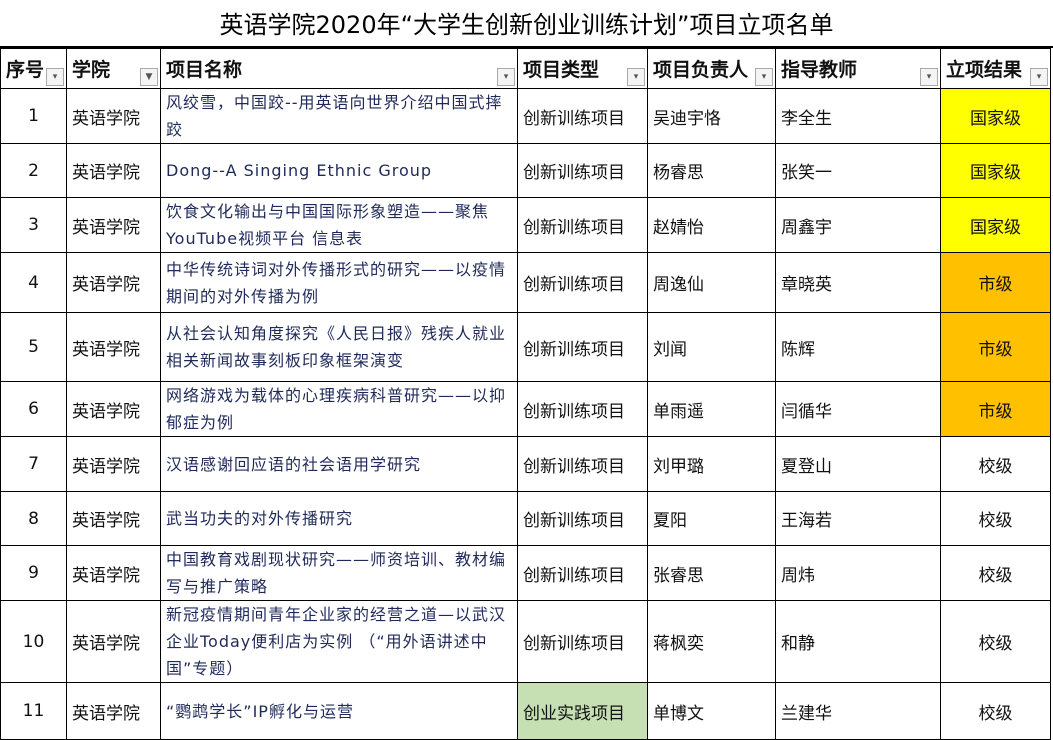 Image resolution: width=1053 pixels, height=740 pixels. What do you see at coordinates (339, 282) in the screenshot?
I see `cell-name: 中华传统诗词对外传播形式的研究——以疫情期间的对外传播为例` at bounding box center [339, 282].